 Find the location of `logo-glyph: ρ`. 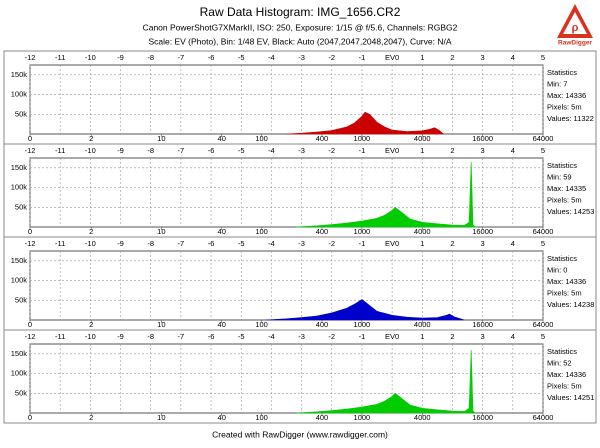

logo-glyph: ρ is located at coordinates (575, 28).